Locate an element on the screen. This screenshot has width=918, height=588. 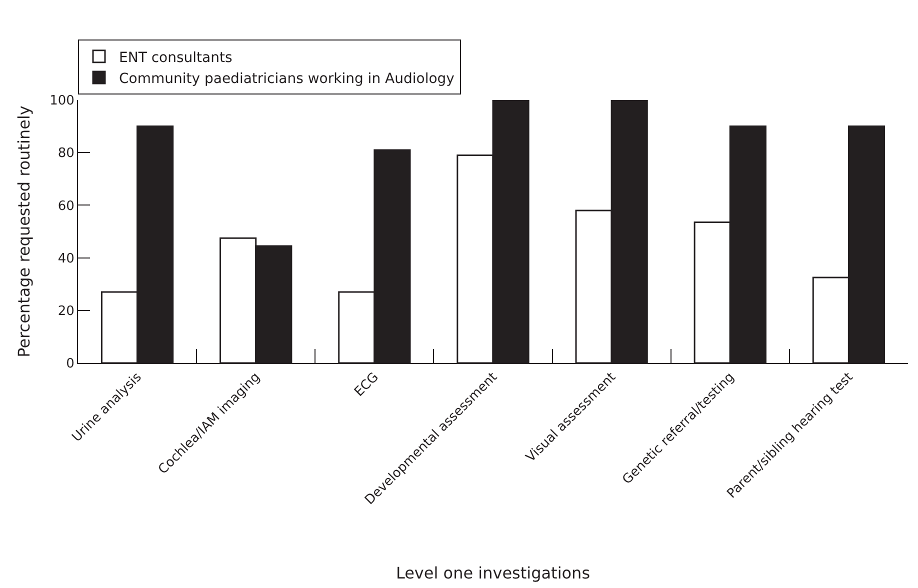
legend-label: Community paediatricians working in Audiology is located at coordinates (286, 79).